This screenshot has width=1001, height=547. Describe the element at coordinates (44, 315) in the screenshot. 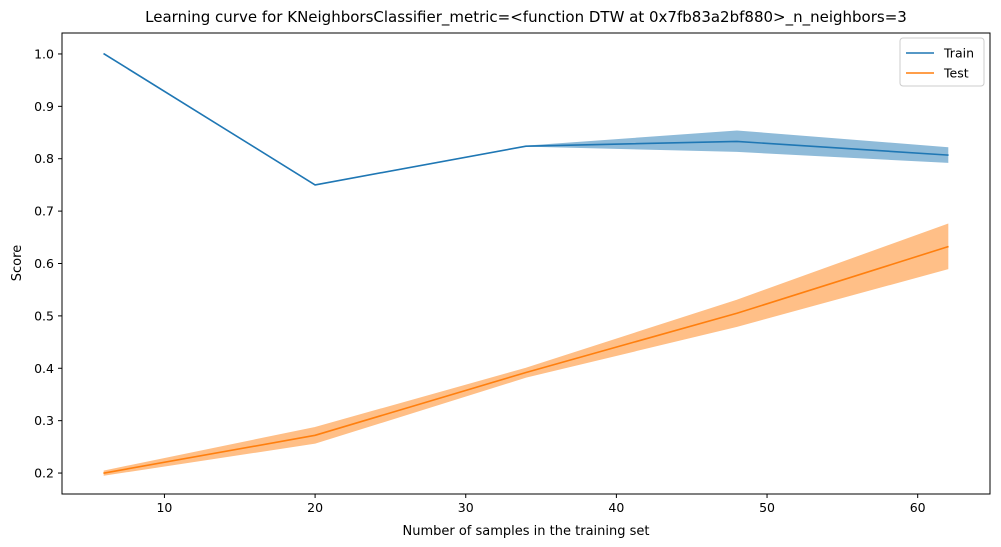

I see `y-tick-label: 0.5` at that location.